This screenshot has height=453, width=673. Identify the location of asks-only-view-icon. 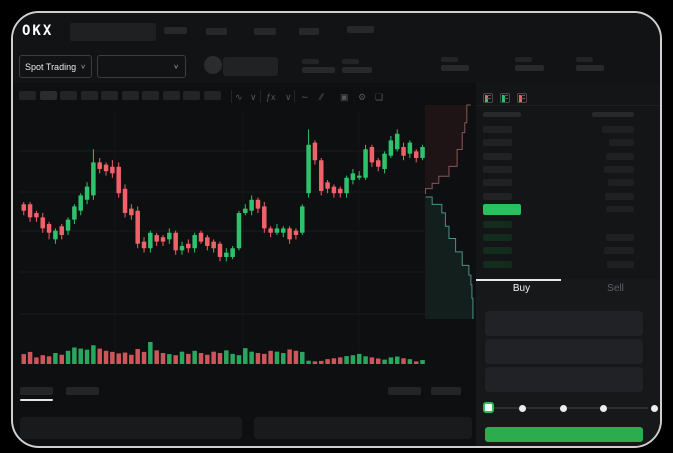
(522, 98).